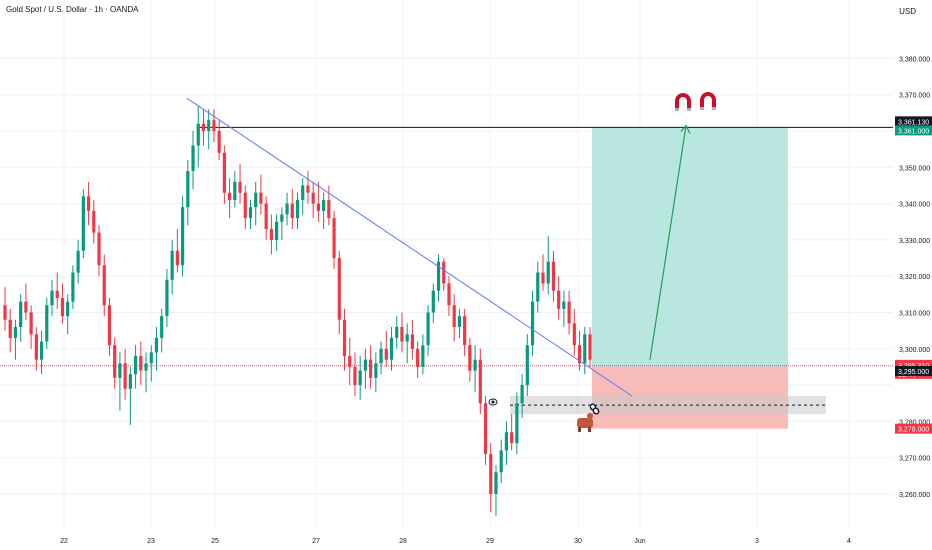 This screenshot has width=932, height=550. Describe the element at coordinates (455, 541) in the screenshot. I see `time-axis: 22 23 25 27 28 29 30 Jun 3 4` at that location.